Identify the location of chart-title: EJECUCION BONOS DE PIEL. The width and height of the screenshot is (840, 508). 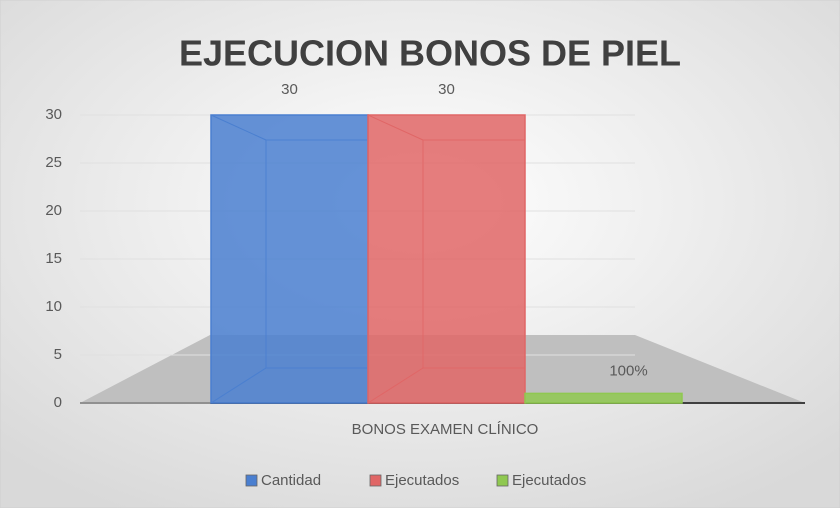
(430, 53).